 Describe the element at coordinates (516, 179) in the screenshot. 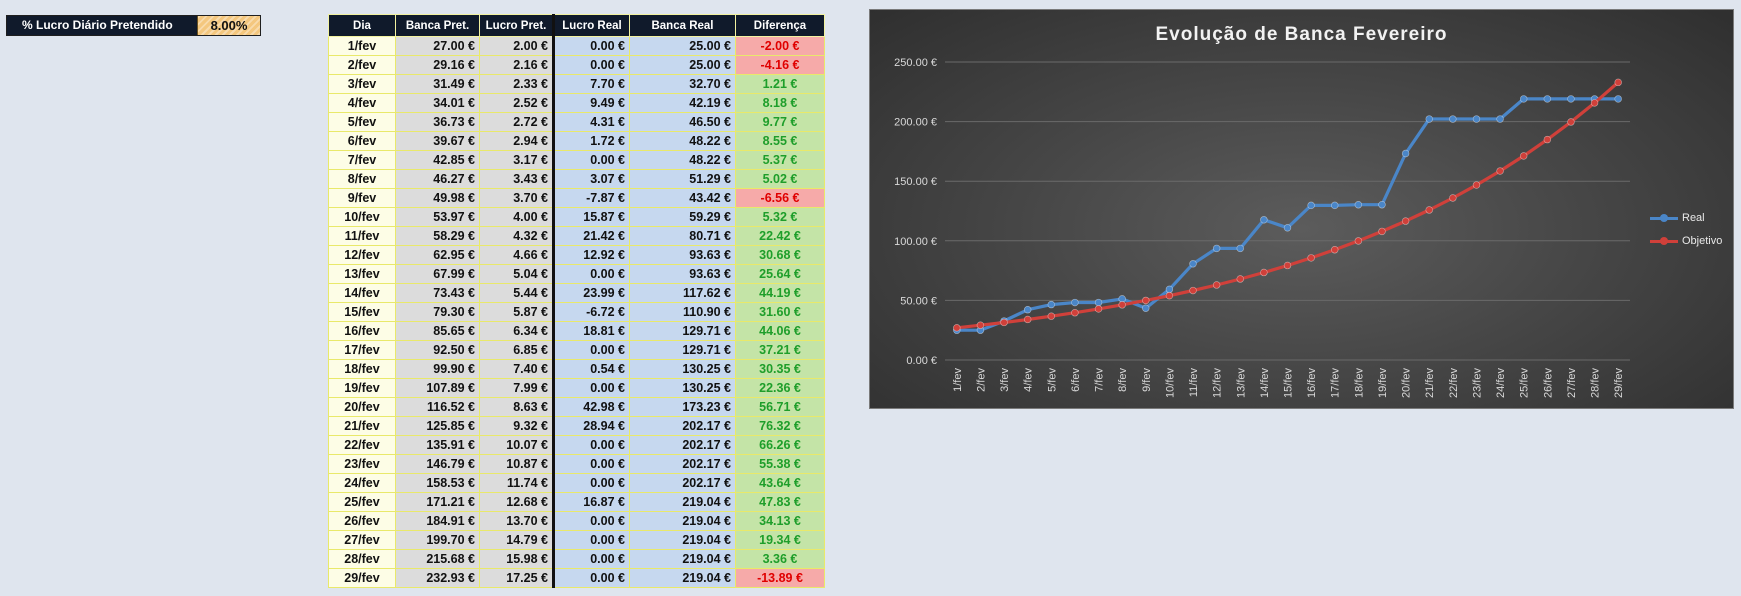

I see `cell-lucro-pret: 3.43 €` at that location.